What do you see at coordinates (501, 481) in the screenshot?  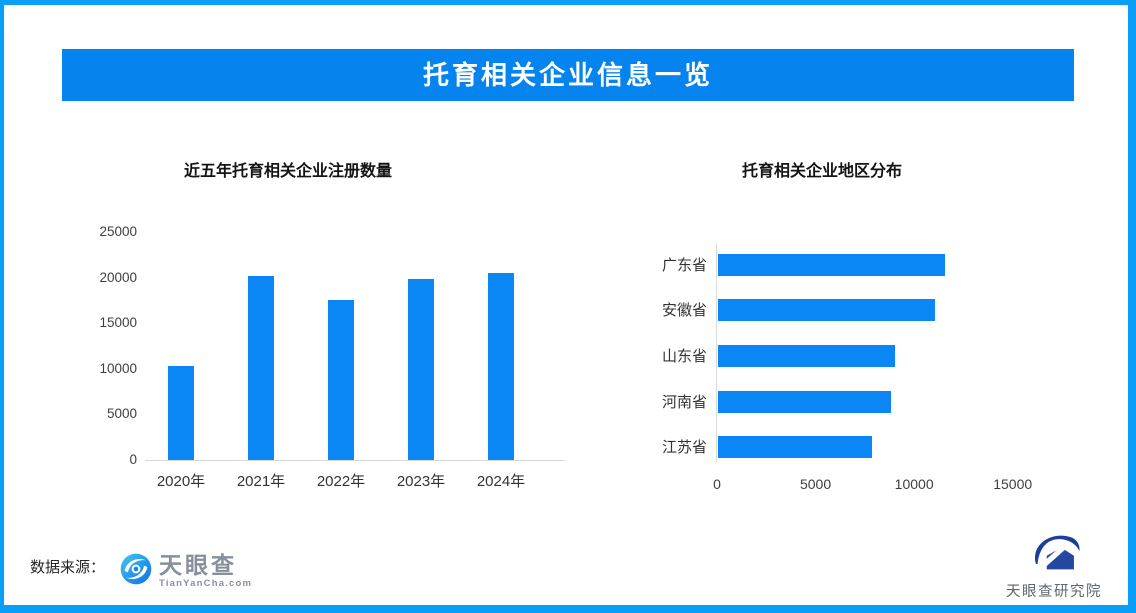 I see `category-label: 2024年` at bounding box center [501, 481].